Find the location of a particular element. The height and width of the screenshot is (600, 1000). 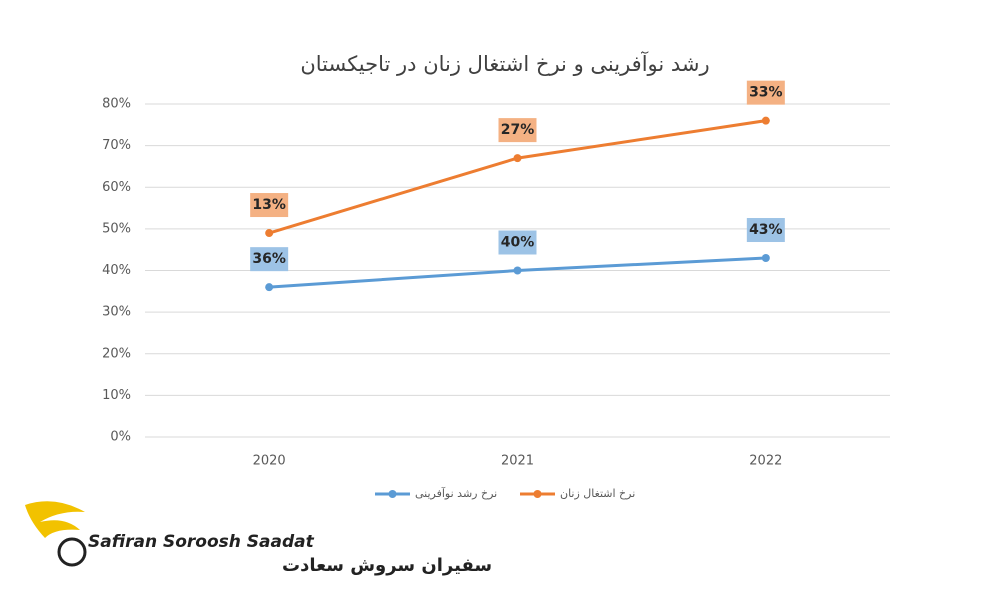

data-label: 27% is located at coordinates (518, 130).